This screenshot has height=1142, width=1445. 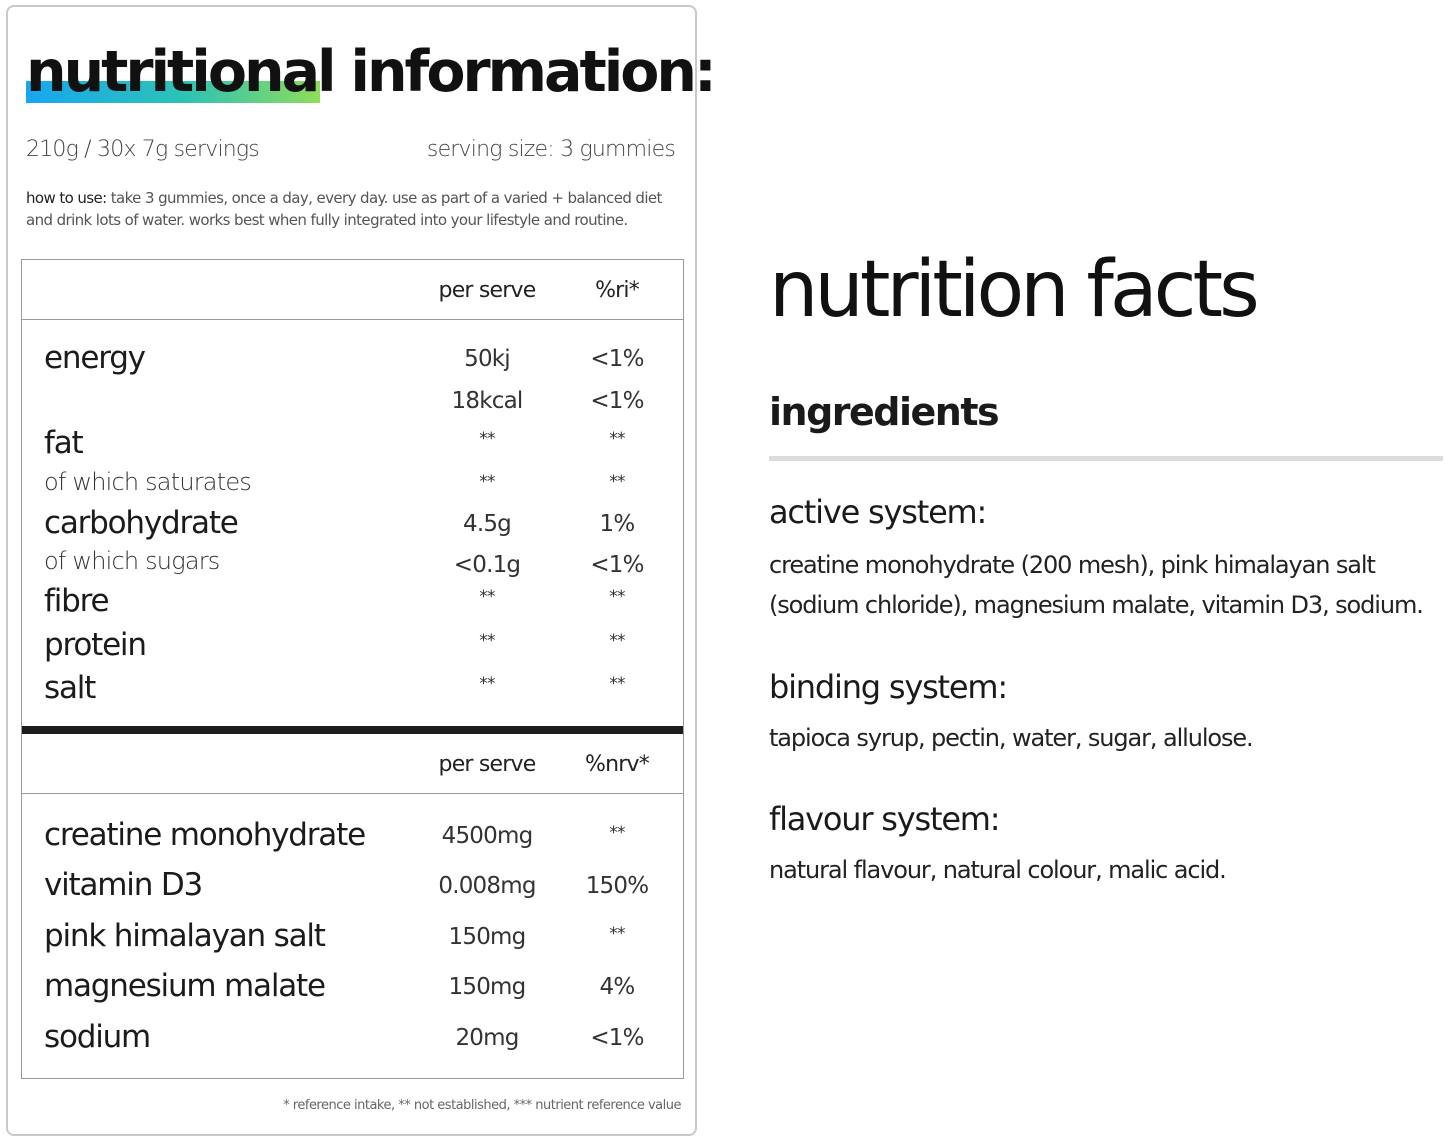 What do you see at coordinates (551, 149) in the screenshot?
I see `serving-size: serving size: 3 gummies` at bounding box center [551, 149].